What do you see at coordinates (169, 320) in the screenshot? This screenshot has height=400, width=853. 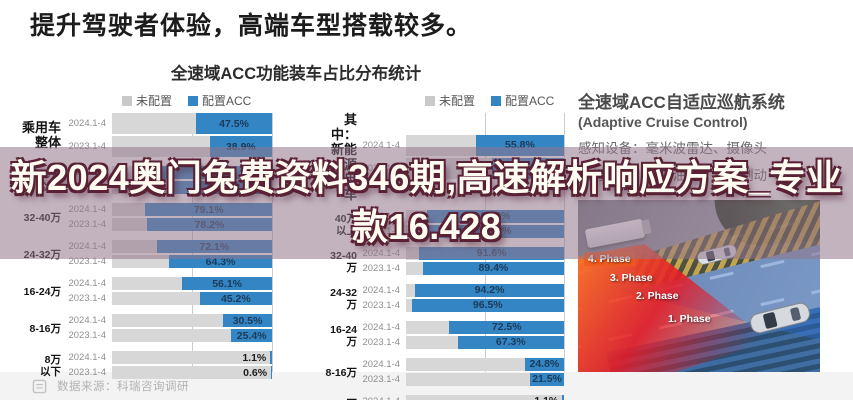 I see `bar-row: 2024.1-4 30.5%` at bounding box center [169, 320].